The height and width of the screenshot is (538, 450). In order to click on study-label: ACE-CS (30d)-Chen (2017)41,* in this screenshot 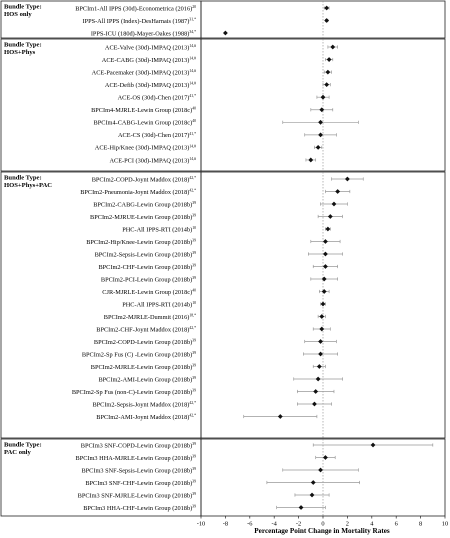, I will do `click(157, 135)`.